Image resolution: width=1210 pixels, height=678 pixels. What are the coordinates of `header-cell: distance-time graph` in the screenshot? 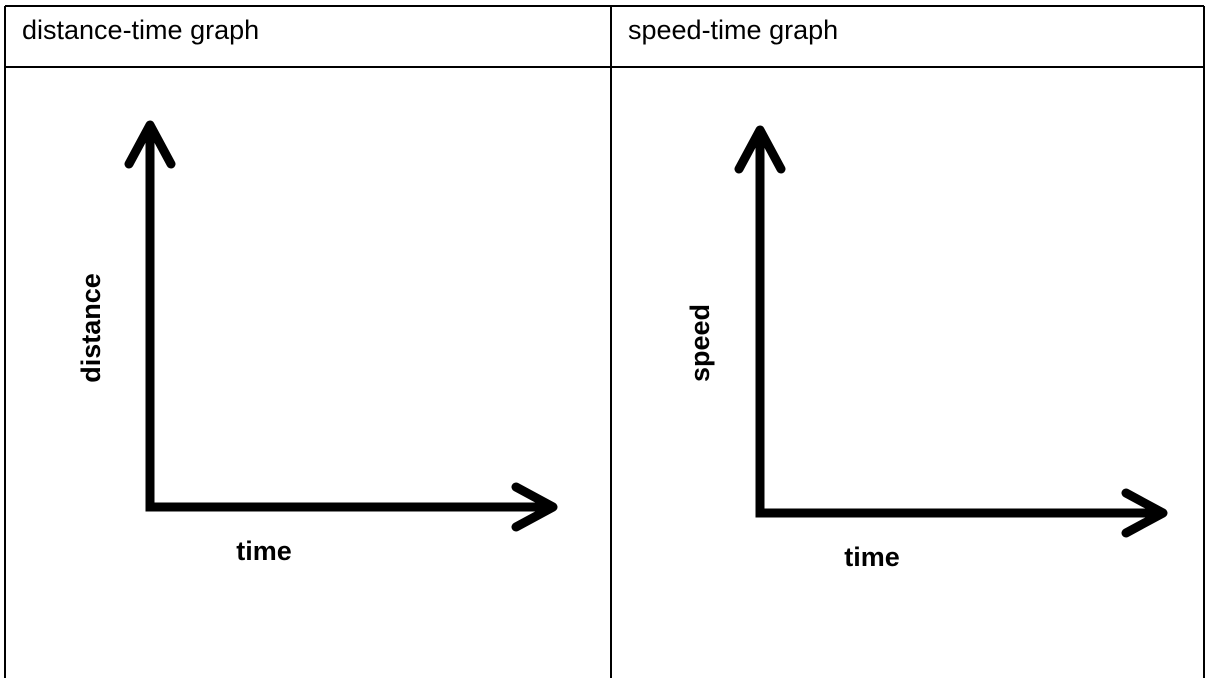 It's located at (140, 30).